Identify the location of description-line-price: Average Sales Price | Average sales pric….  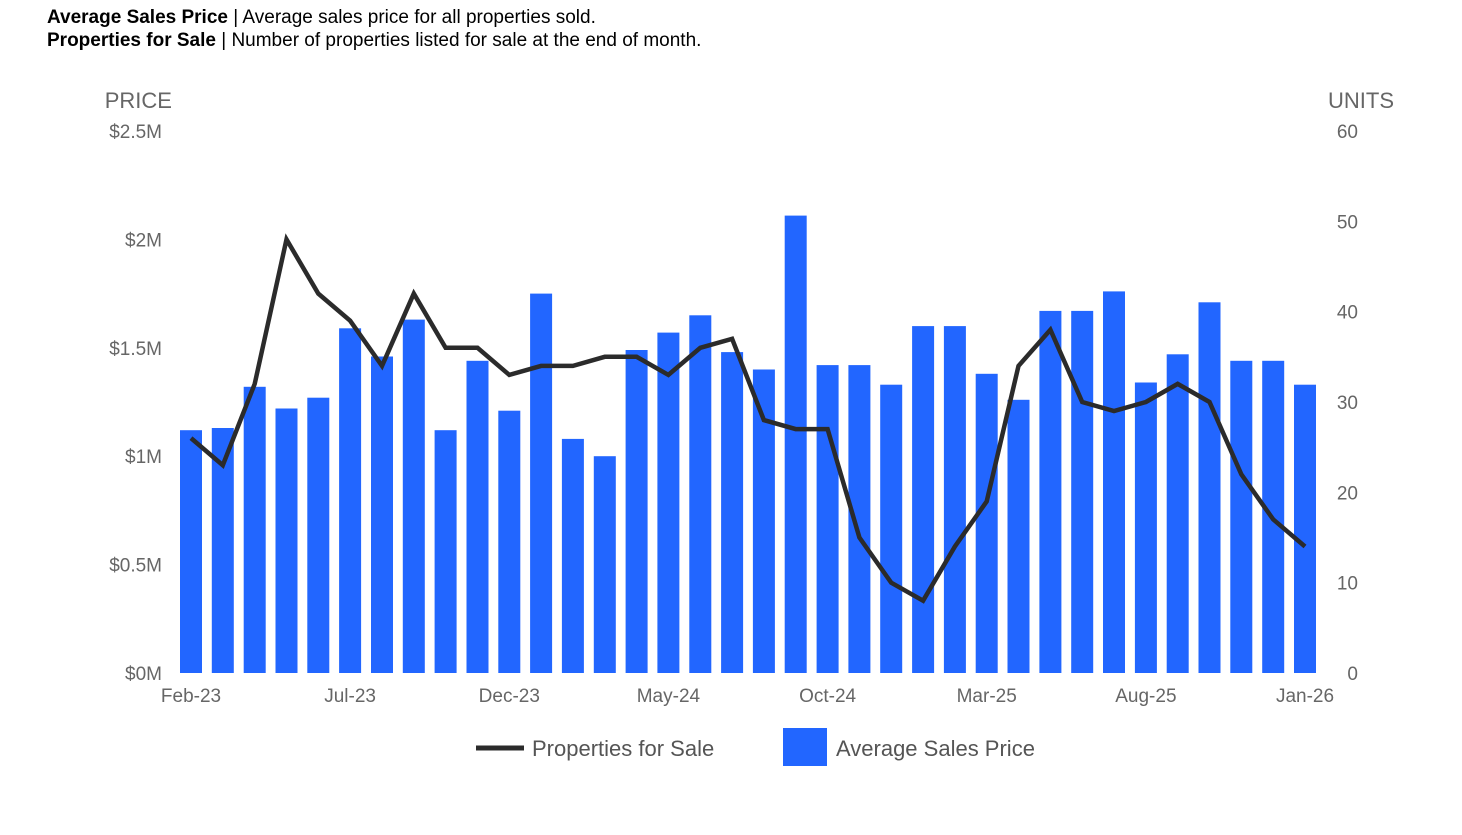
(374, 17).